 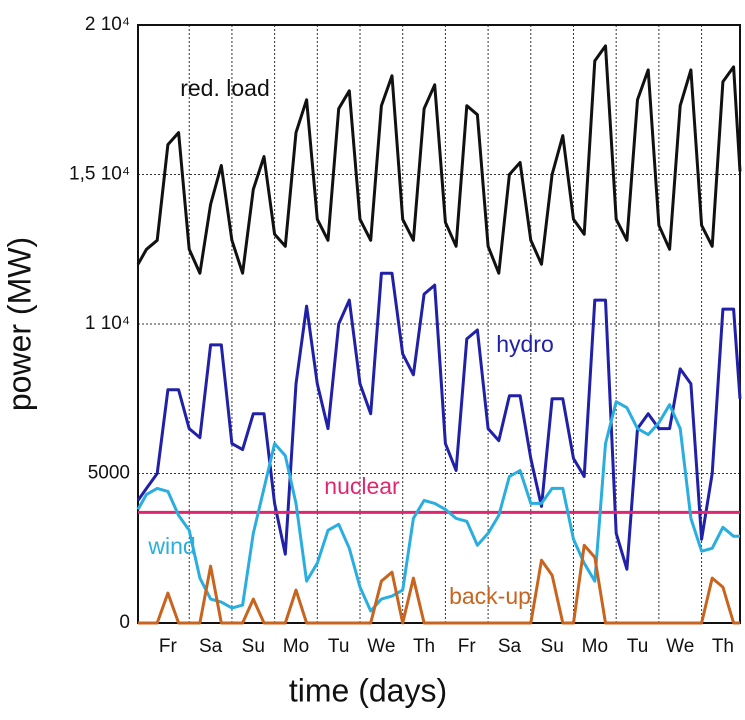 What do you see at coordinates (362, 486) in the screenshot?
I see `series-label: nuclear` at bounding box center [362, 486].